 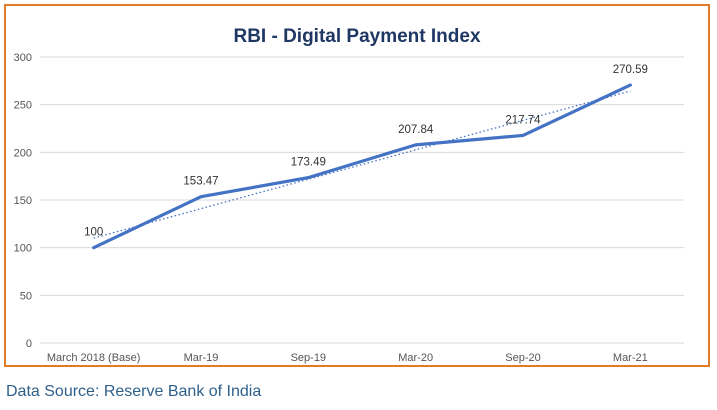 I want to click on chart-title: RBI - Digital Payment Index, so click(x=357, y=36).